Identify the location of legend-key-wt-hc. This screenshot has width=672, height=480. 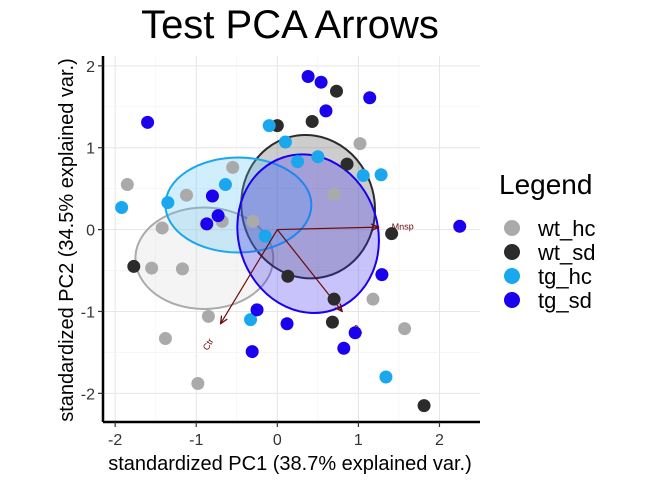
(512, 228).